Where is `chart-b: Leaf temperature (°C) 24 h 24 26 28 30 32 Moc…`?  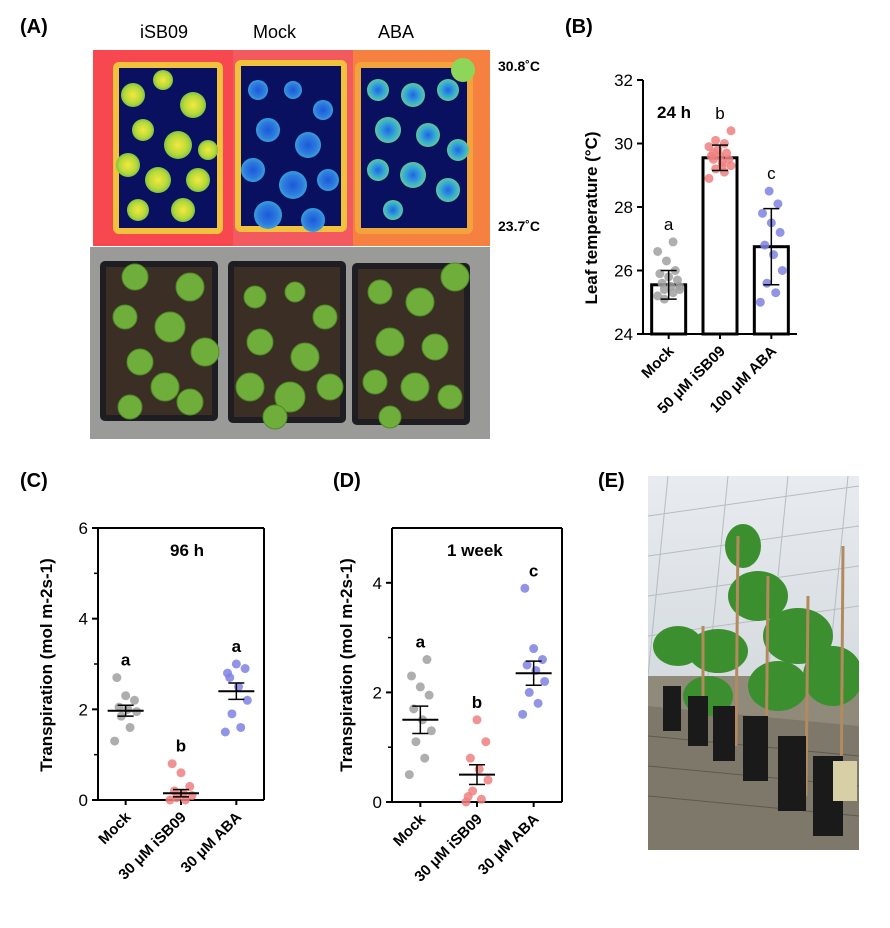
chart-b: Leaf temperature (°C) 24 h 24 26 28 30 32 Moc… is located at coordinates (689, 244).